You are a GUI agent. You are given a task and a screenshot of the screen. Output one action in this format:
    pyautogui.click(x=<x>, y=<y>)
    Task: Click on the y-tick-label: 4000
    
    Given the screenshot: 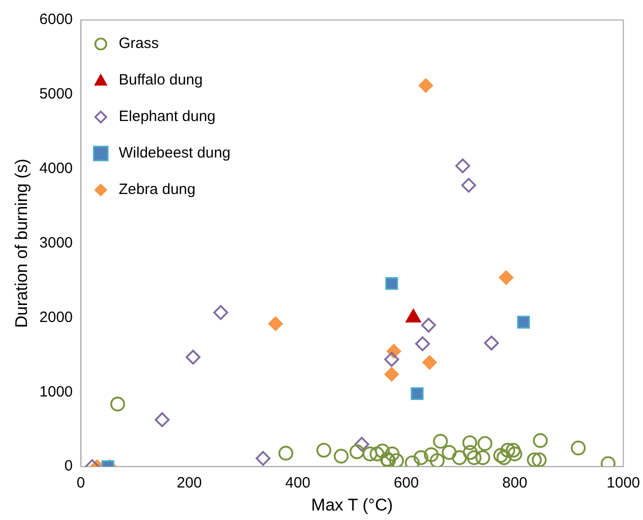 What is the action you would take?
    pyautogui.click(x=56, y=169)
    